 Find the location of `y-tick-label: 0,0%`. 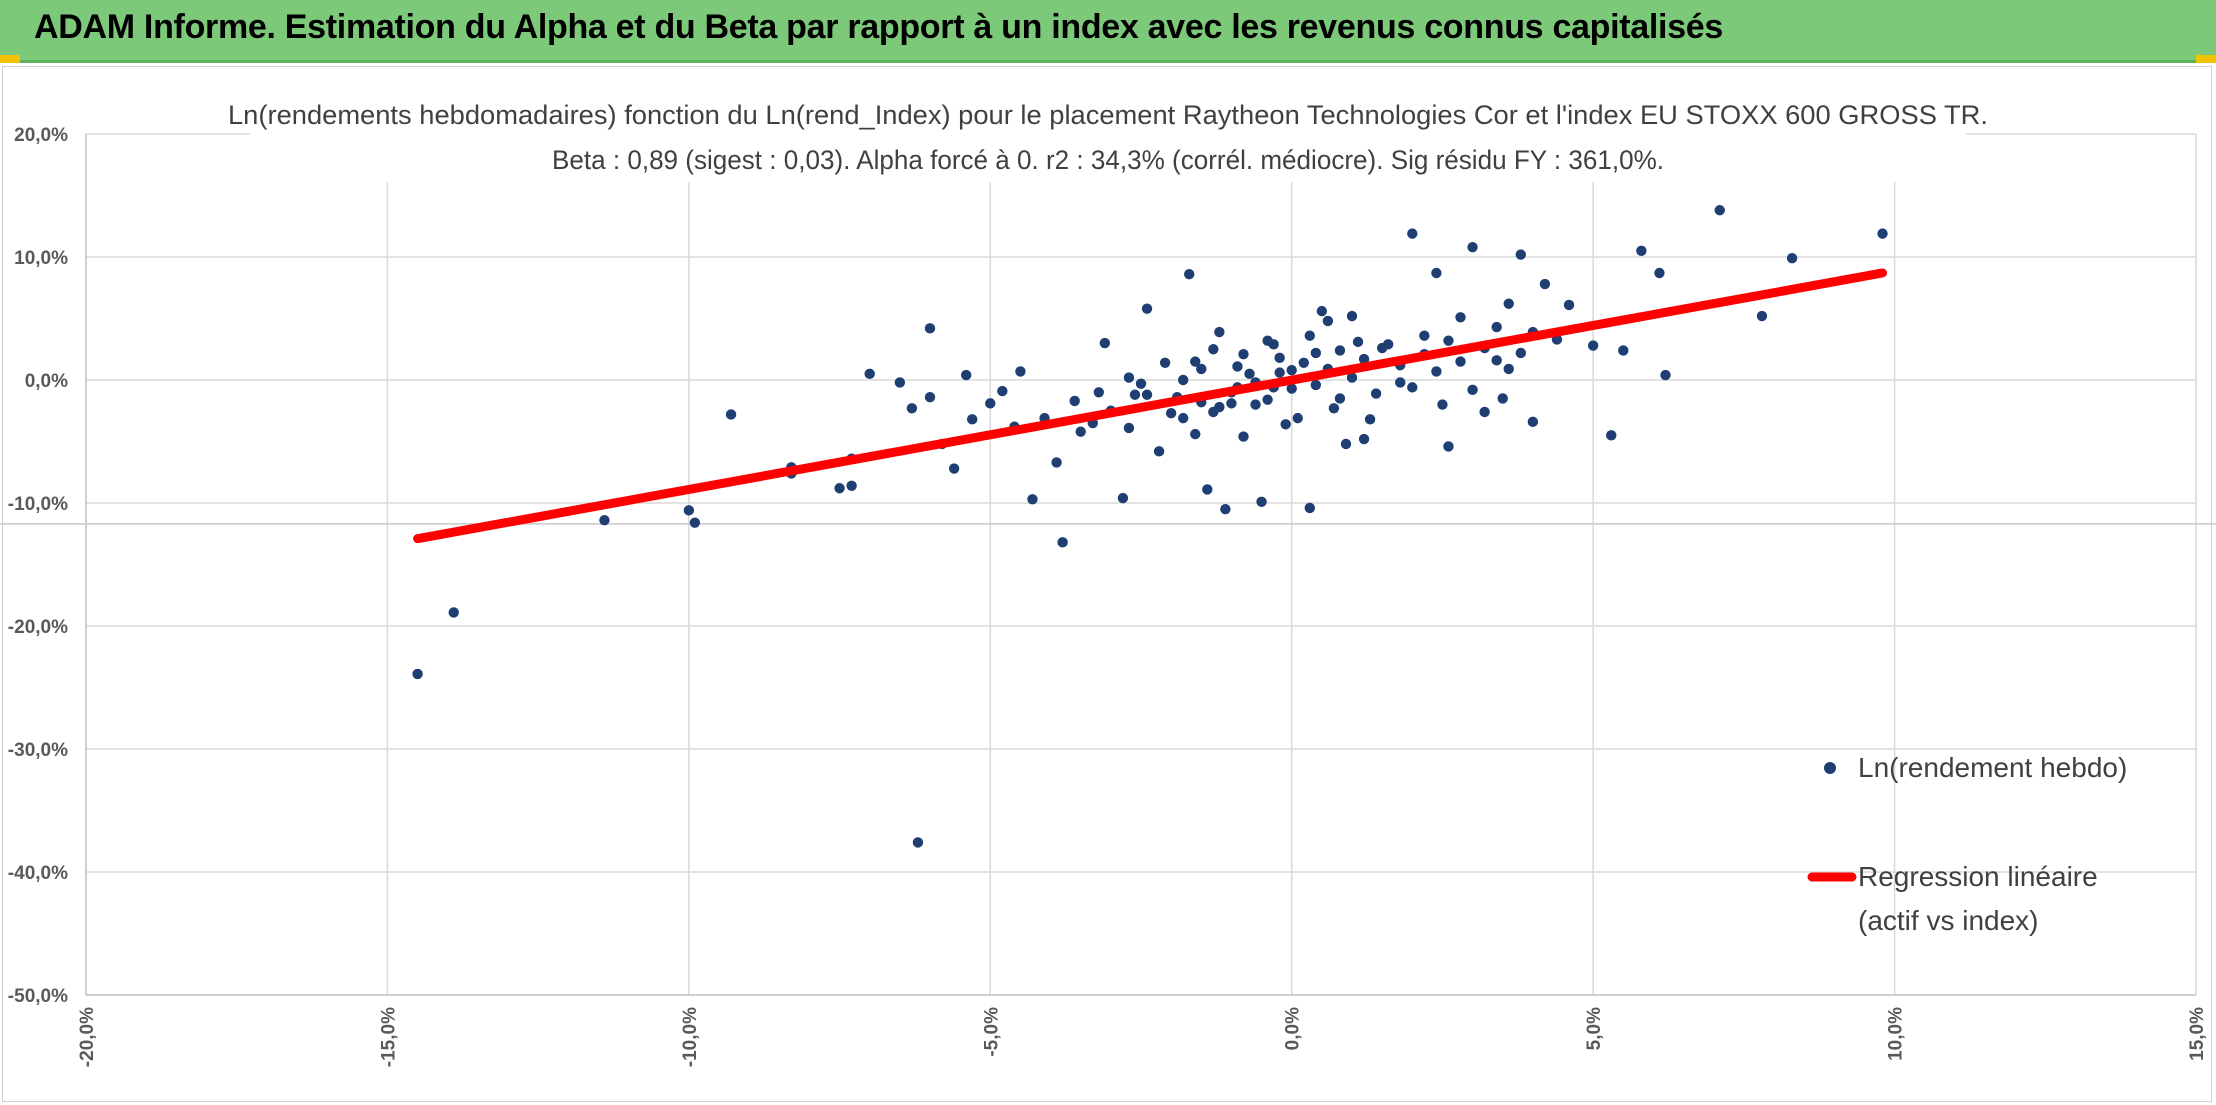

y-tick-label: 0,0% is located at coordinates (46, 381).